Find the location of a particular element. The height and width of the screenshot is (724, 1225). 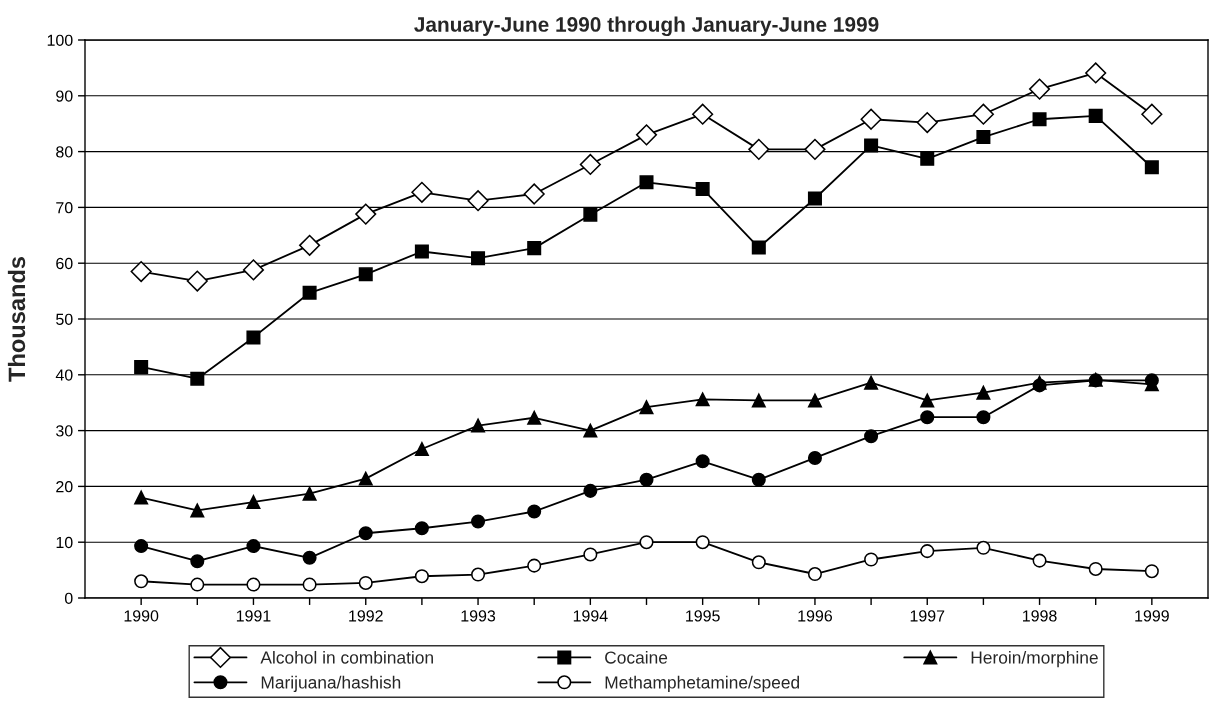

x-tick-label: 1994 is located at coordinates (590, 616).